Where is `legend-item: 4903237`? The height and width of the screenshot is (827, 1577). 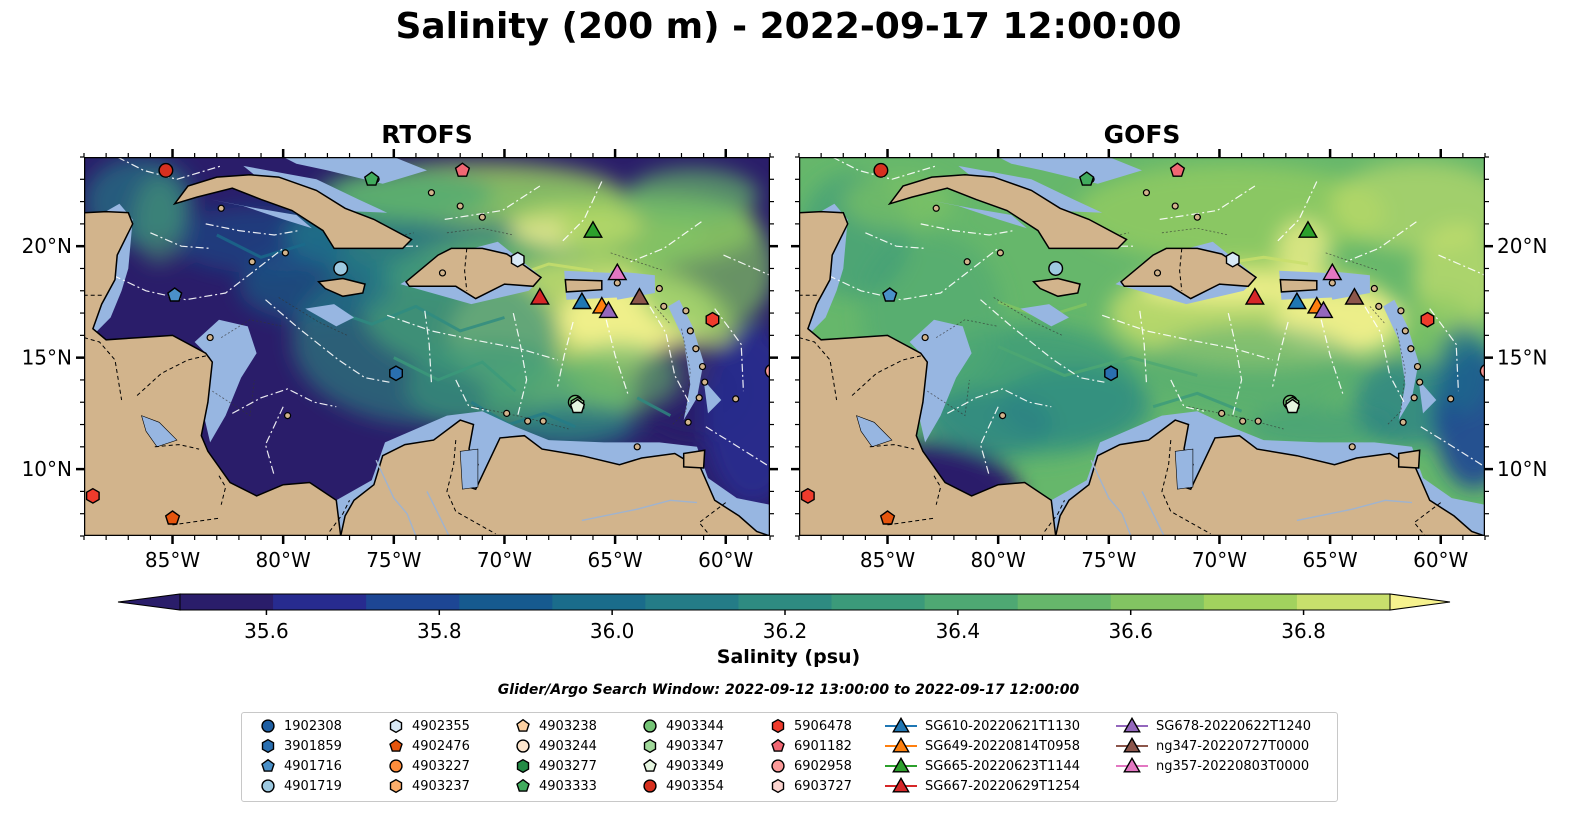 legend-item: 4903237 is located at coordinates (429, 786).